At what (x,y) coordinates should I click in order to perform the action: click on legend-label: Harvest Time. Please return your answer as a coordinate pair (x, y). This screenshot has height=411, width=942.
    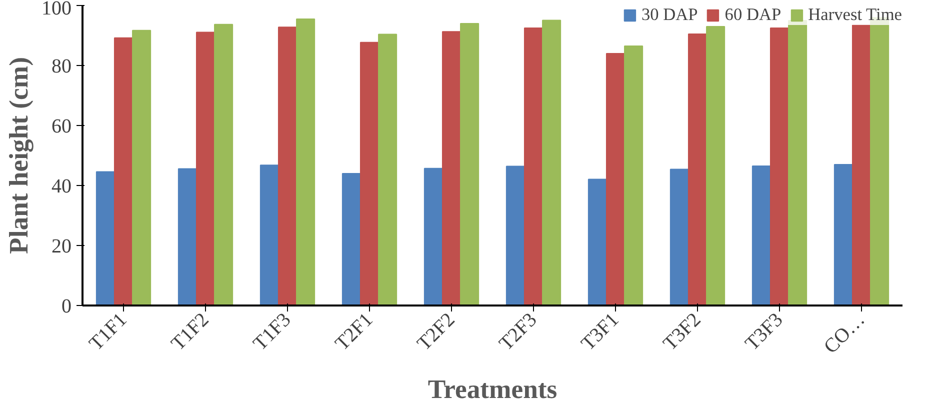
    Looking at the image, I should click on (855, 15).